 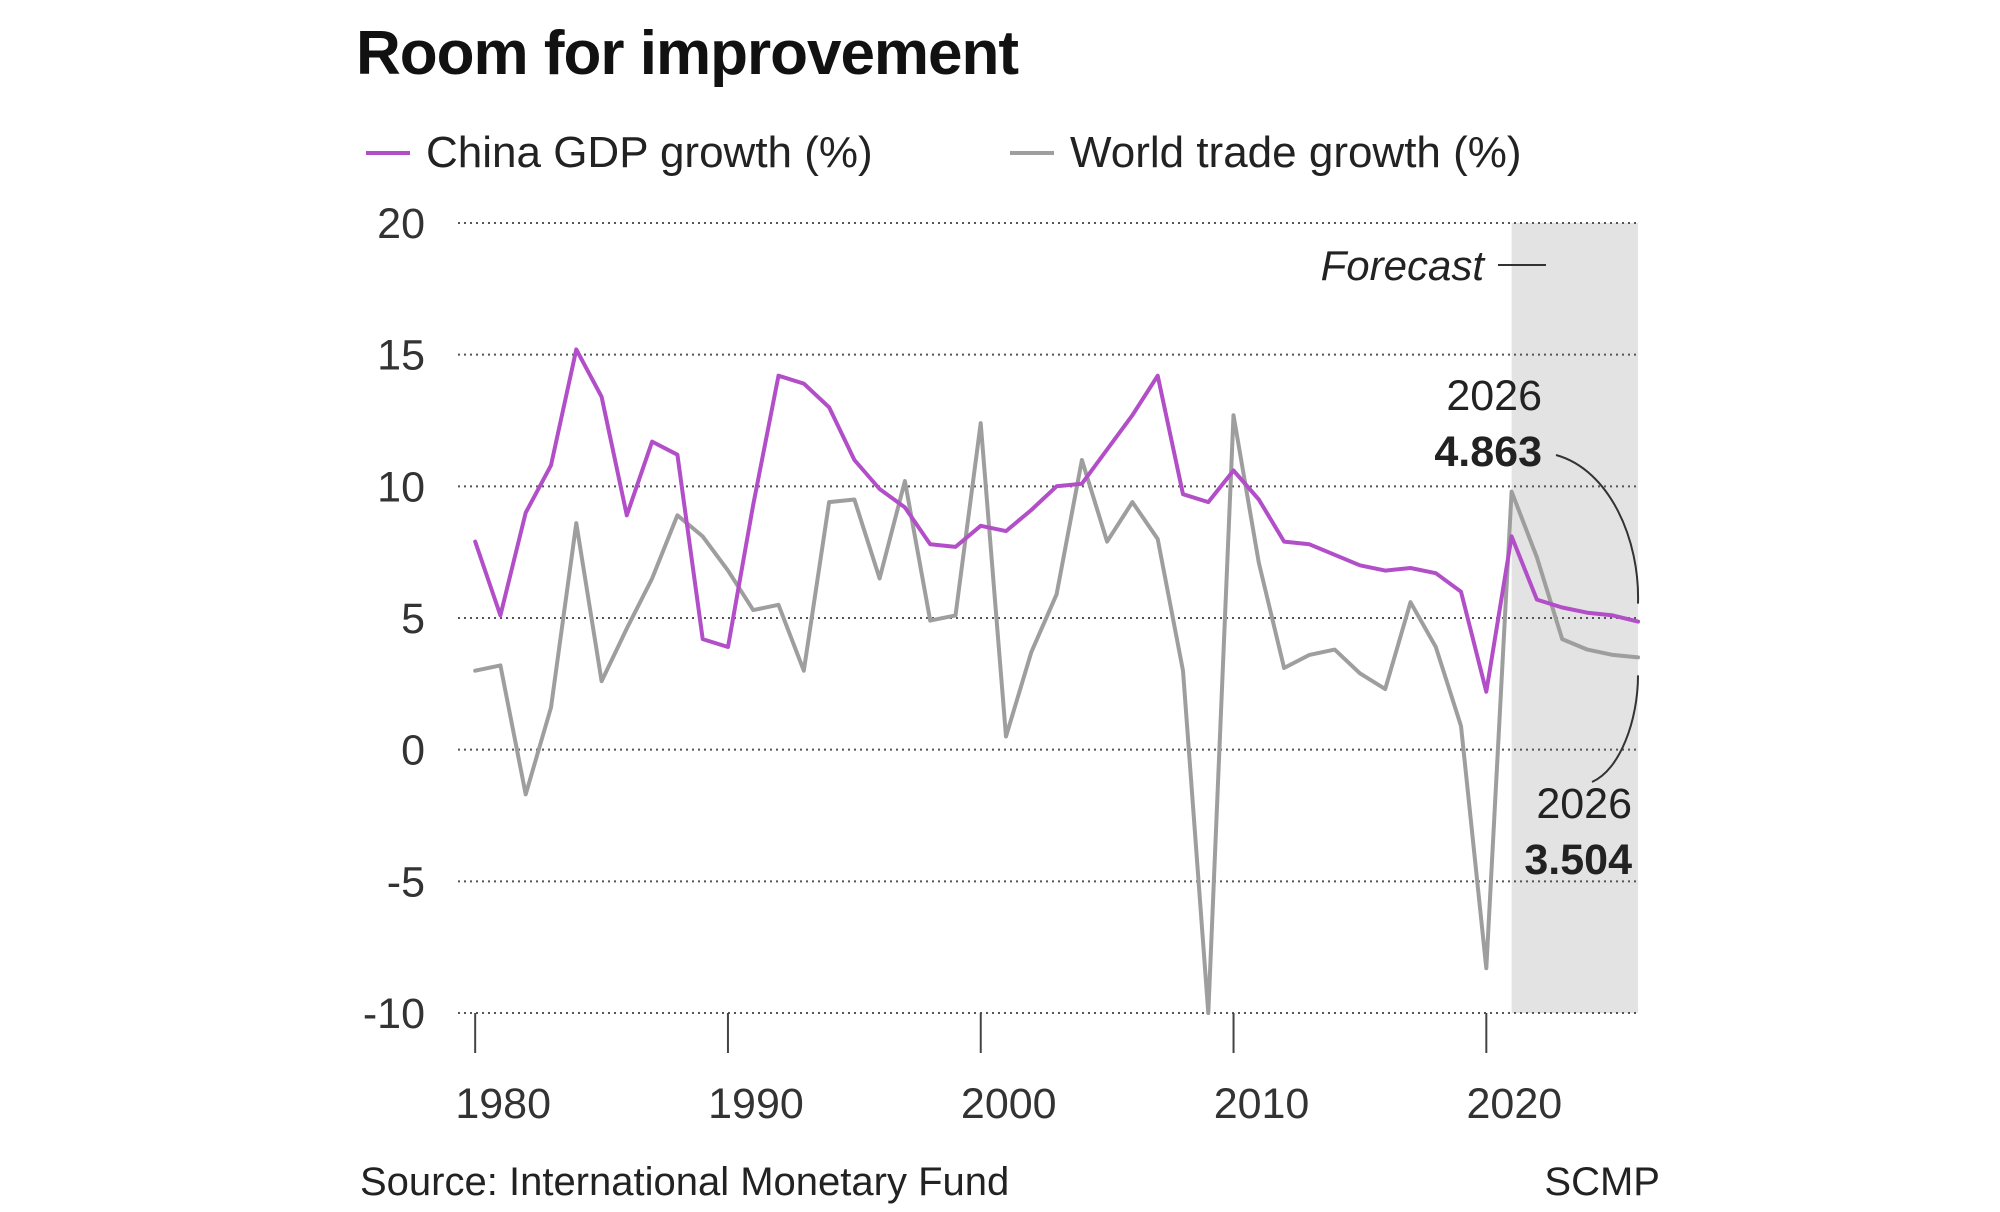 I want to click on source-note: Source: International Monetary Fund, so click(x=685, y=1182).